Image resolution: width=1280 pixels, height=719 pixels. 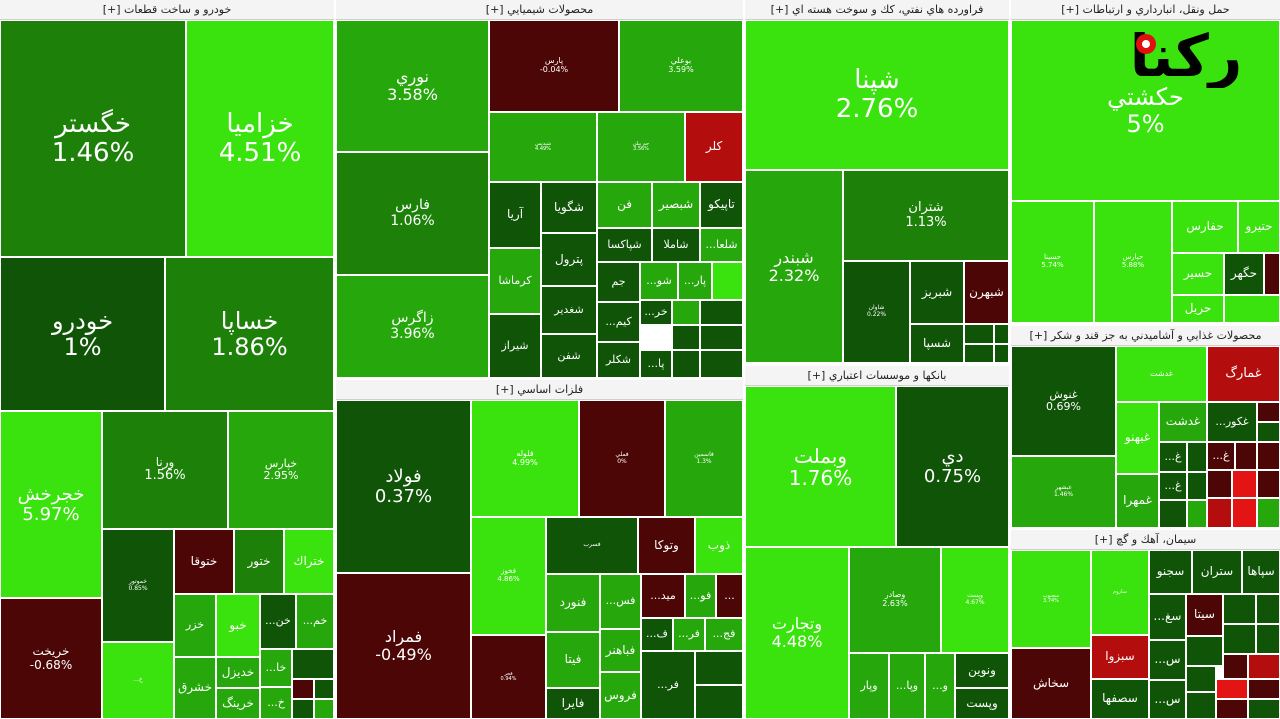 What do you see at coordinates (986, 292) in the screenshot?
I see `stock-tile: شبهرن` at bounding box center [986, 292].